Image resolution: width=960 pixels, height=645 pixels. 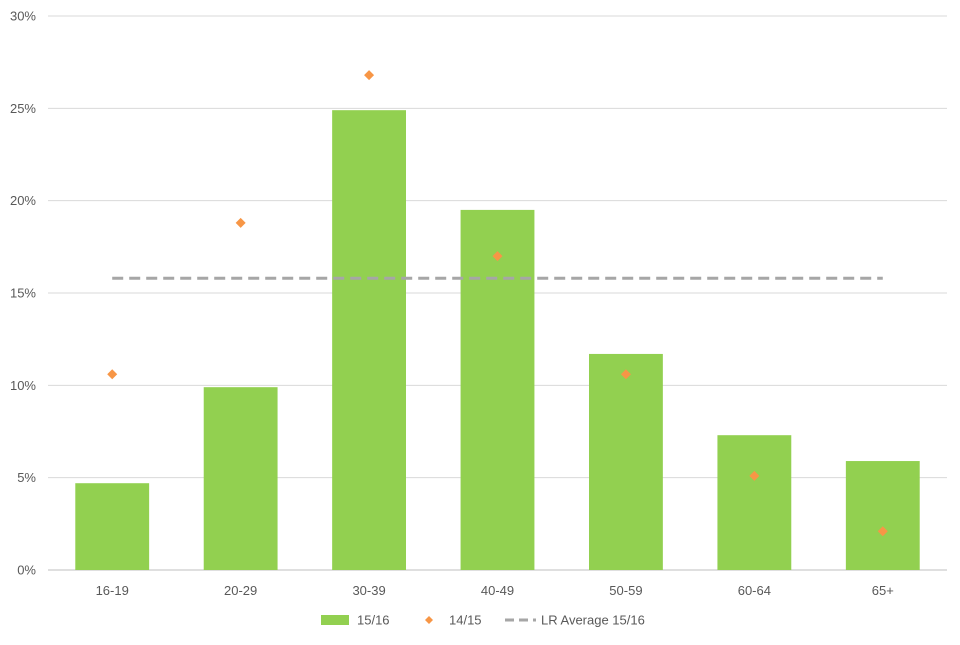 What do you see at coordinates (23, 108) in the screenshot?
I see `y-tick-label: 25%` at bounding box center [23, 108].